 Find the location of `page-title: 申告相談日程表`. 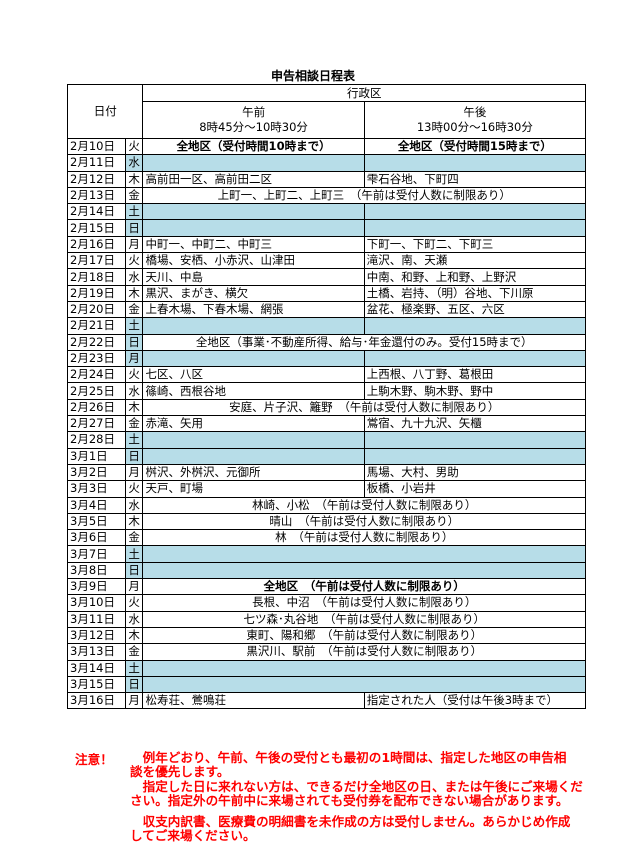

page-title: 申告相談日程表 is located at coordinates (312, 76).